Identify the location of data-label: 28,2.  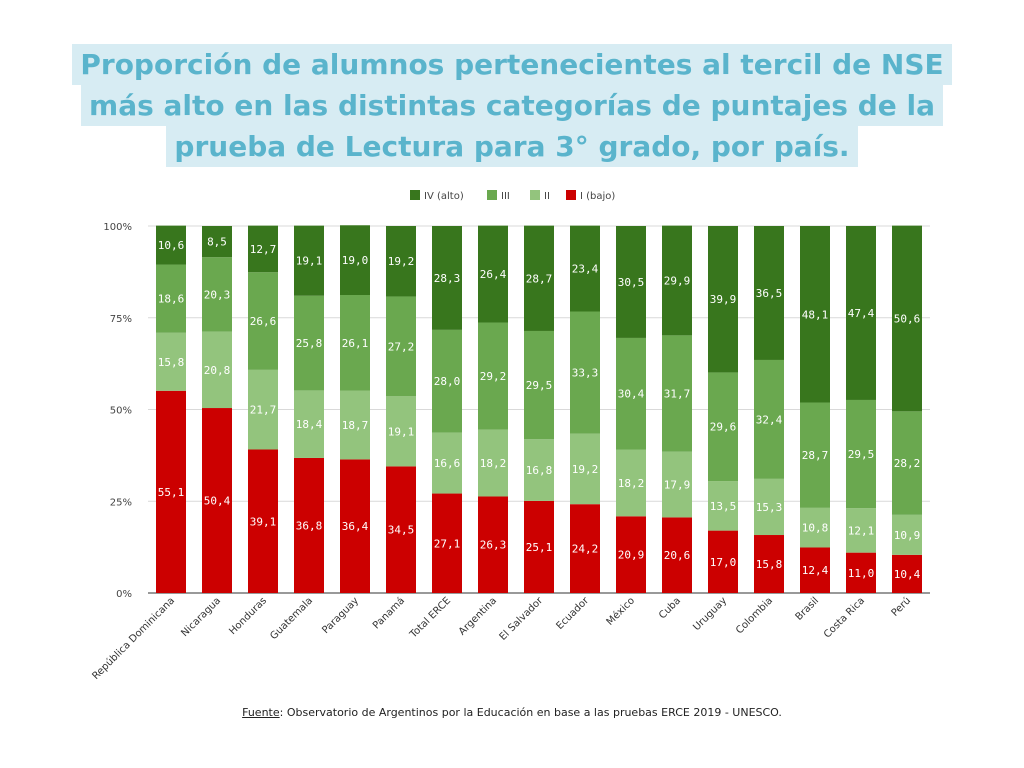
(907, 463).